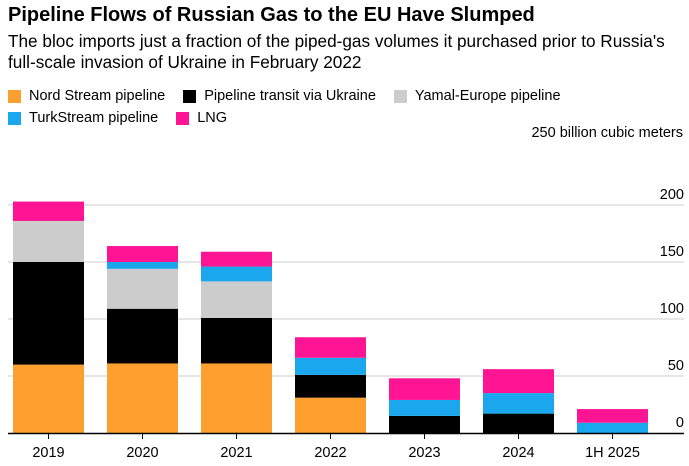  I want to click on bar-2019-pipeline-transit-via-ukraine, so click(48, 313).